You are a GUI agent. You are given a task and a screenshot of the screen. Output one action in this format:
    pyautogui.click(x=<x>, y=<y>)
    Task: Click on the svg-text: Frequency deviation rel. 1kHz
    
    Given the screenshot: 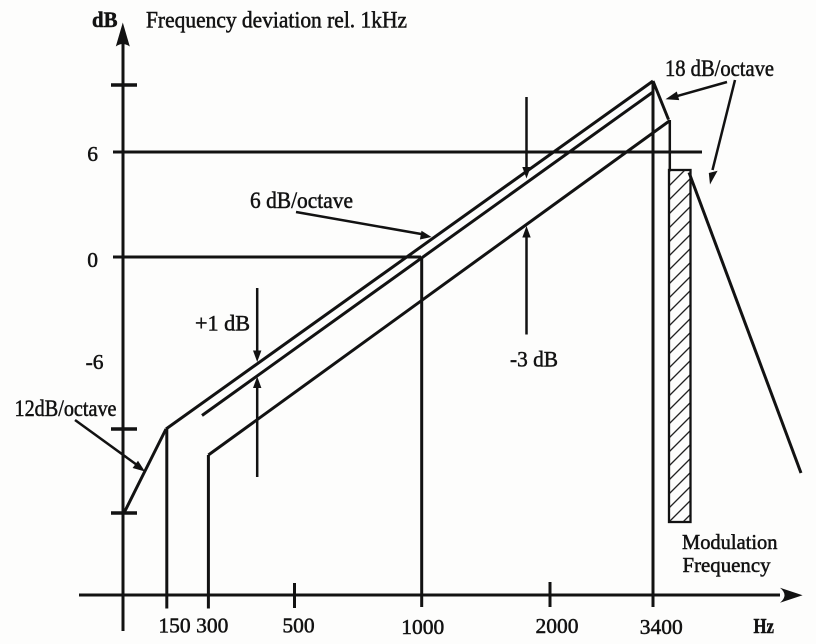 What is the action you would take?
    pyautogui.click(x=276, y=20)
    